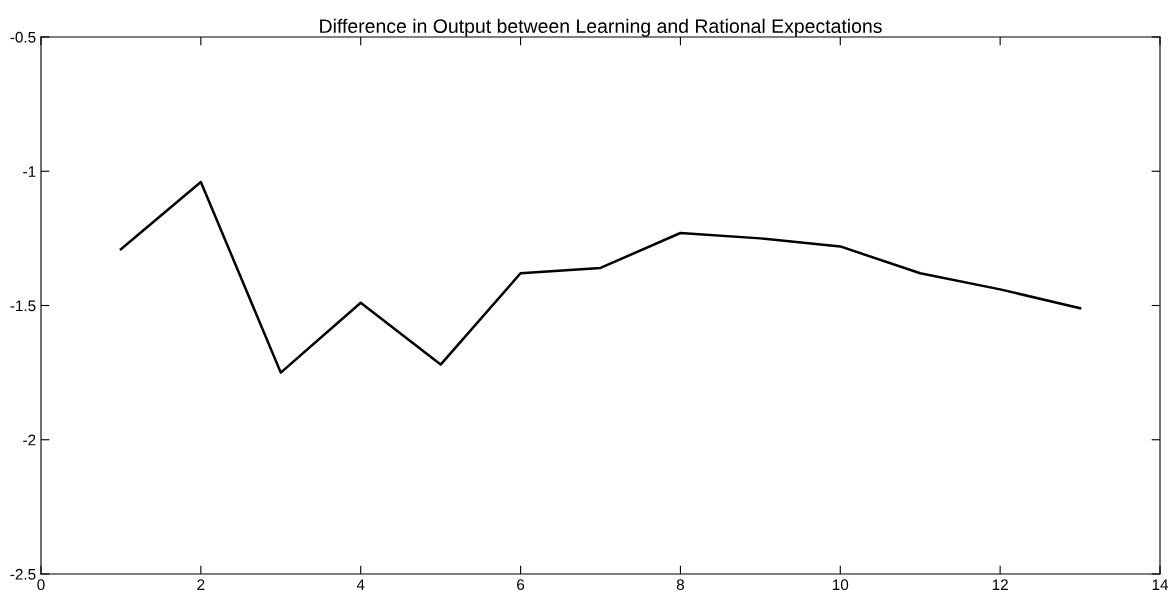  Describe the element at coordinates (29, 440) in the screenshot. I see `y-tick-label: -2` at that location.